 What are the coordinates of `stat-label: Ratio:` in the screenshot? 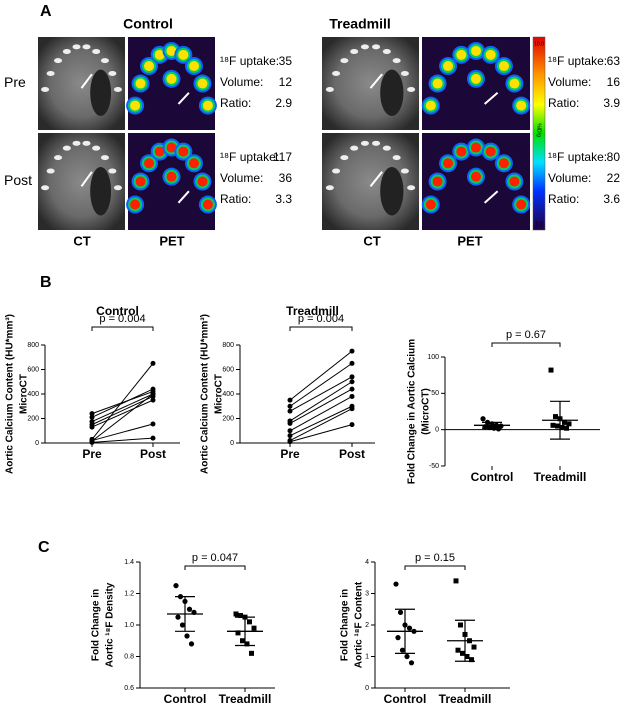 It's located at (563, 199).